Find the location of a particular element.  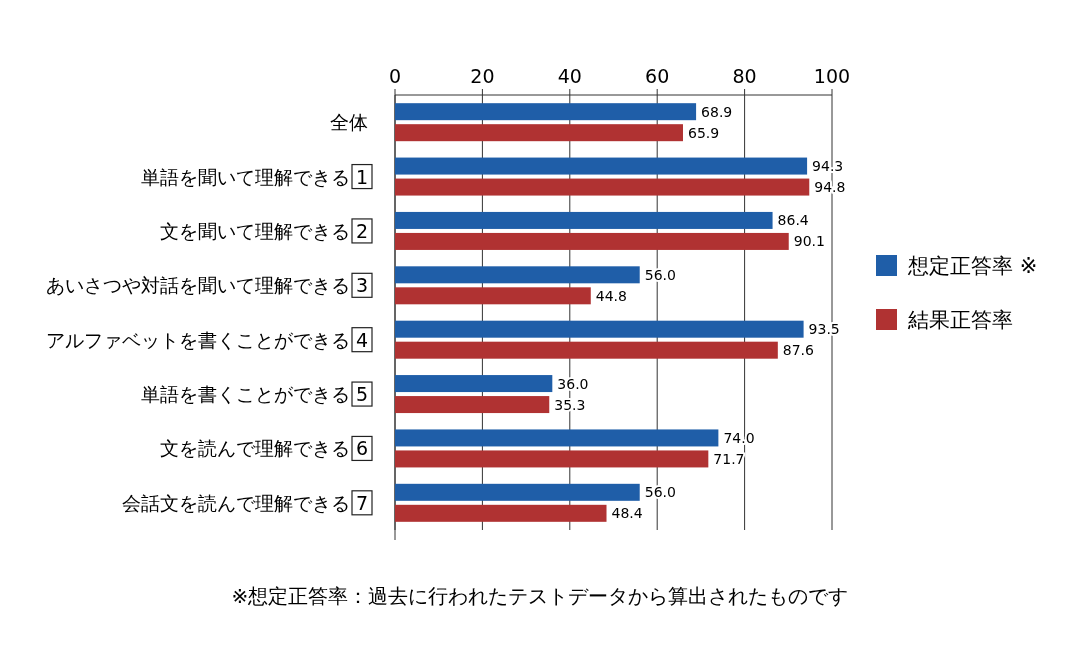

text: ※想定正答率：過去に行われたテストデータから算出されたものです is located at coordinates (540, 596).